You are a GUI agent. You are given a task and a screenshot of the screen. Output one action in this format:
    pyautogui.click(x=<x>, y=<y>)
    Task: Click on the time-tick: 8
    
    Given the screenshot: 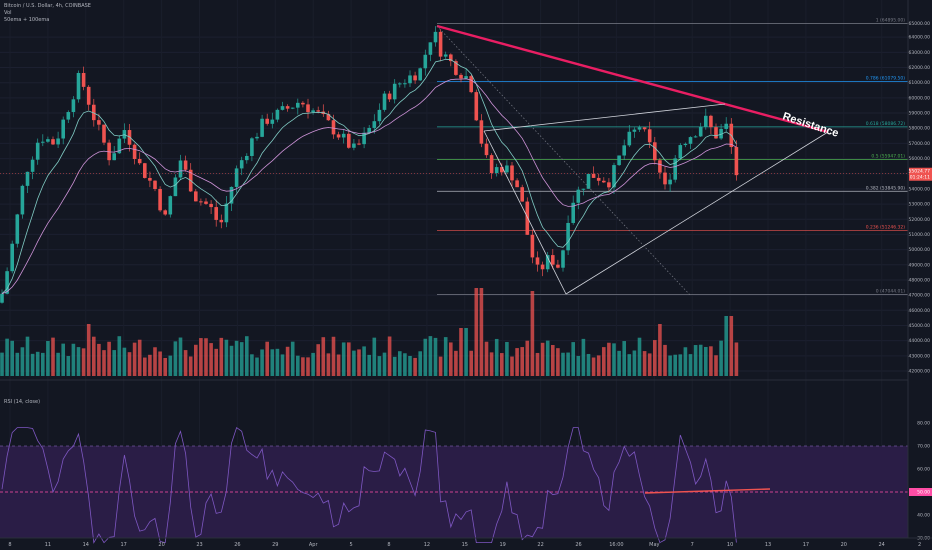 What is the action you would take?
    pyautogui.click(x=388, y=545)
    